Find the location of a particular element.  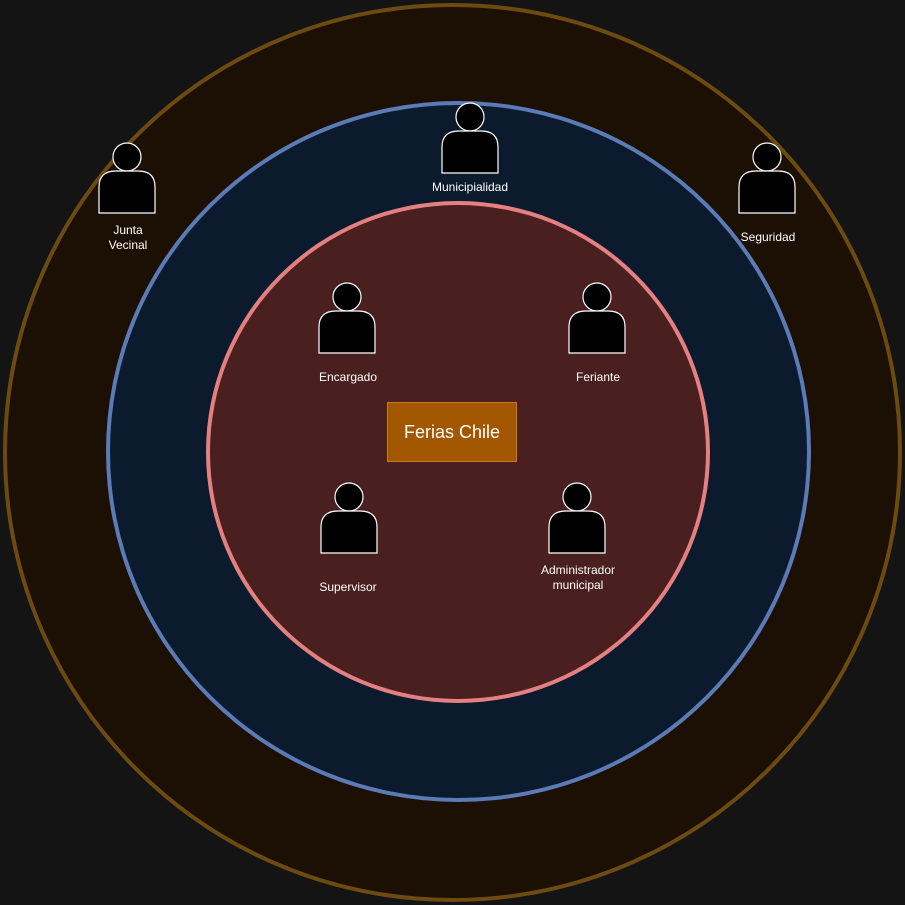

actor-label-junta-vecinal: Junta Vecinal is located at coordinates (128, 237).